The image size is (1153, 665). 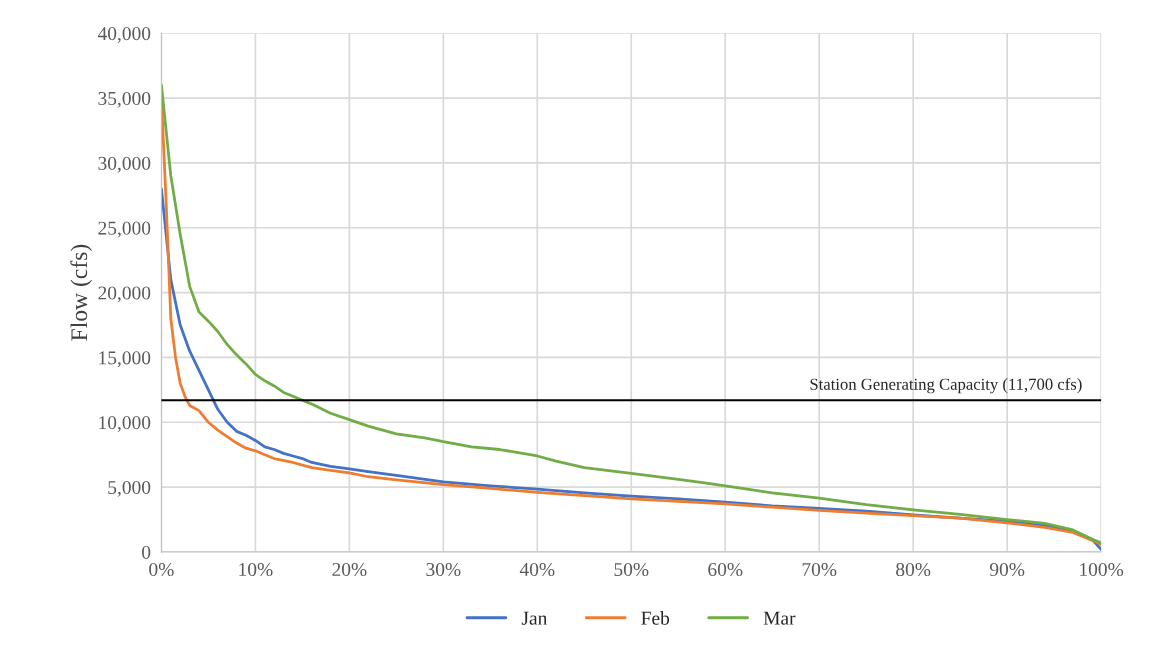 What do you see at coordinates (81, 292) in the screenshot?
I see `y-axis-title: Flow (cfs)` at bounding box center [81, 292].